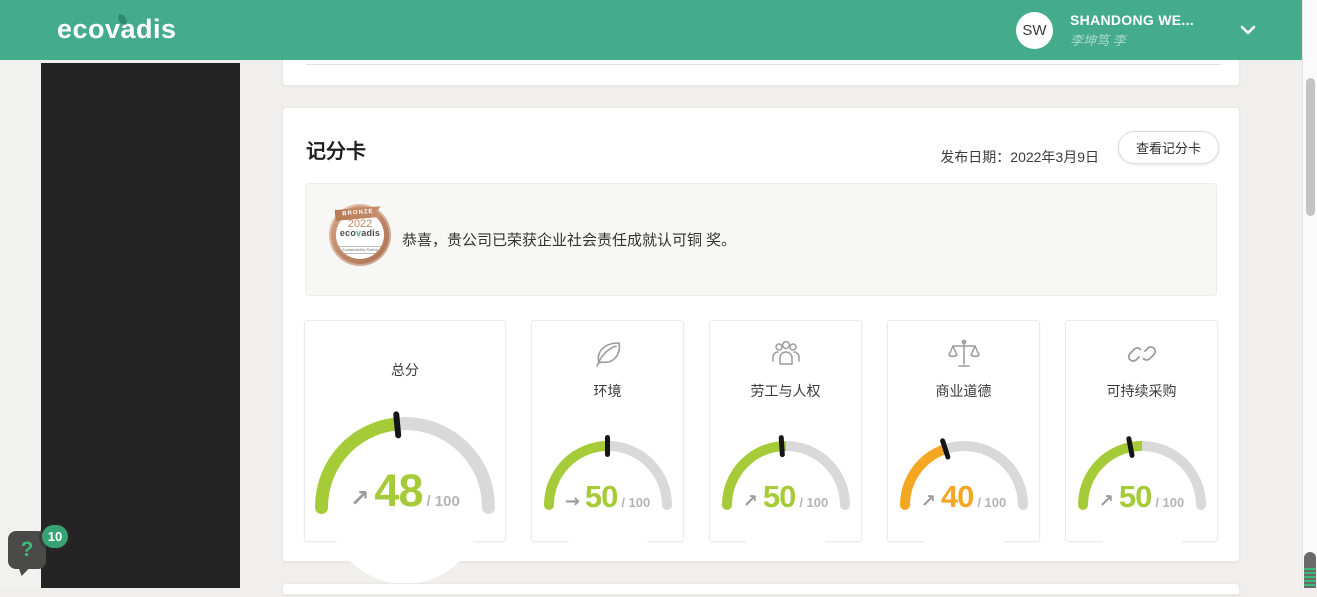 This screenshot has width=1317, height=597. I want to click on previous-section-divider, so click(763, 64).